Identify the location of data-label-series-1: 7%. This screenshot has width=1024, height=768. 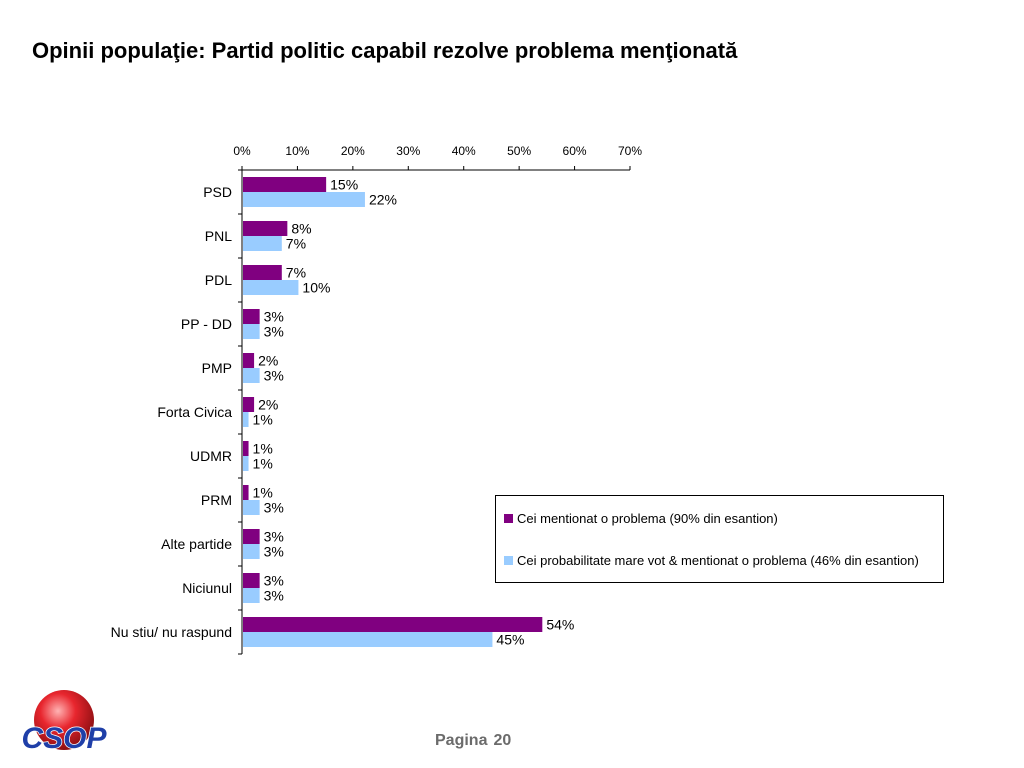
(296, 273).